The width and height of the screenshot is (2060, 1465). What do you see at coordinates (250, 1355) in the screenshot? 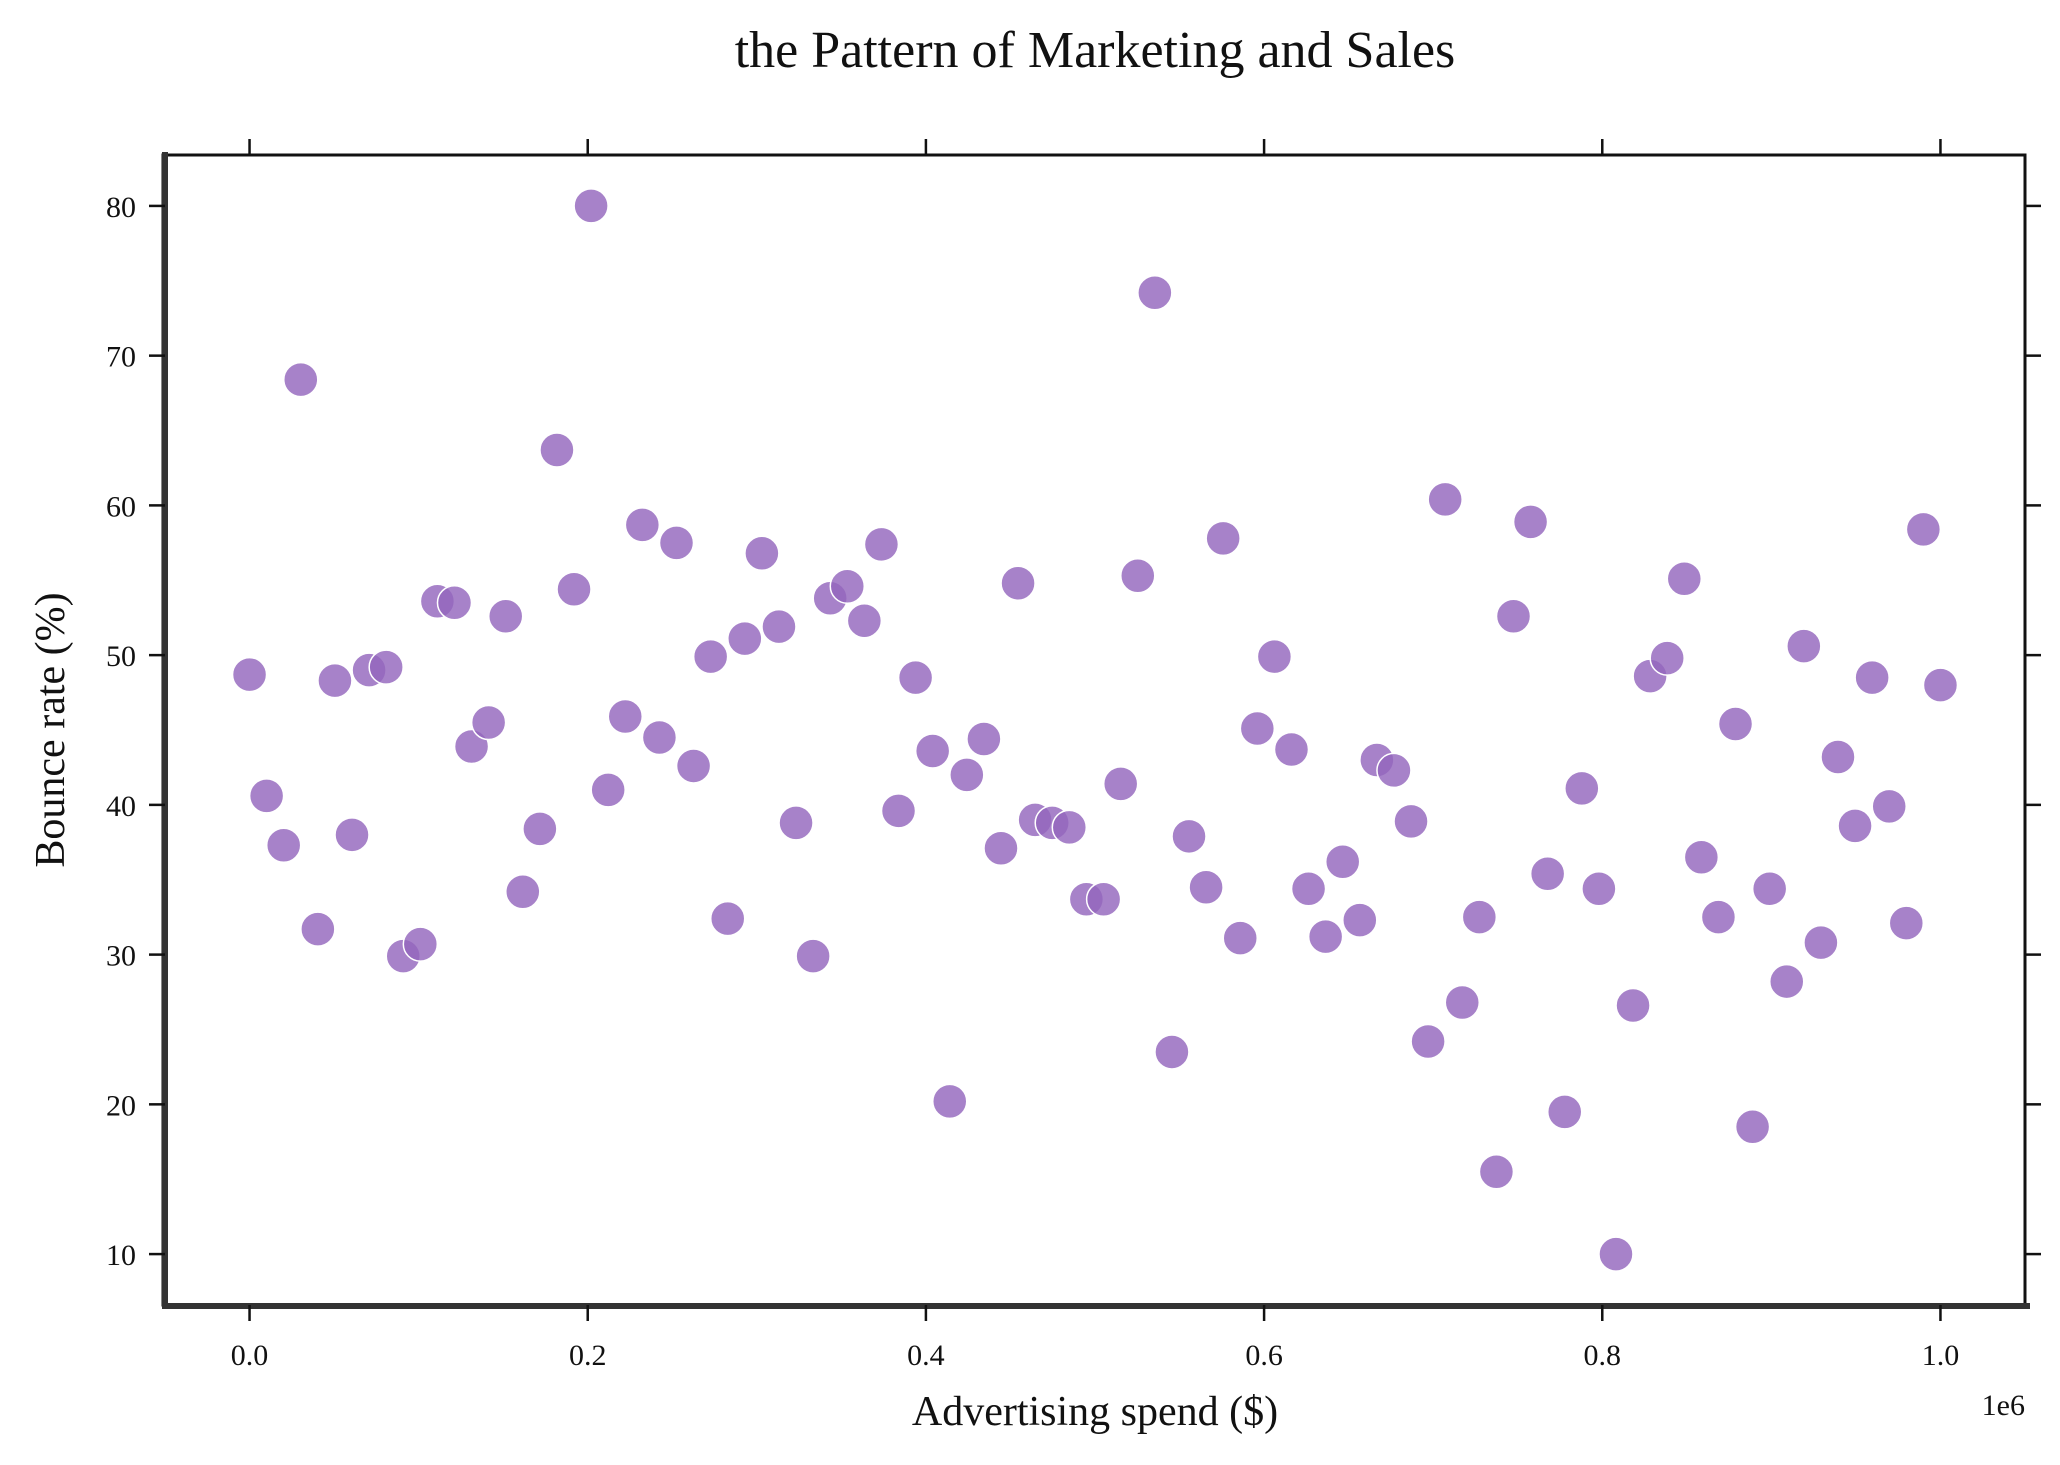
I see `x-tick-label: 0.0` at bounding box center [250, 1355].